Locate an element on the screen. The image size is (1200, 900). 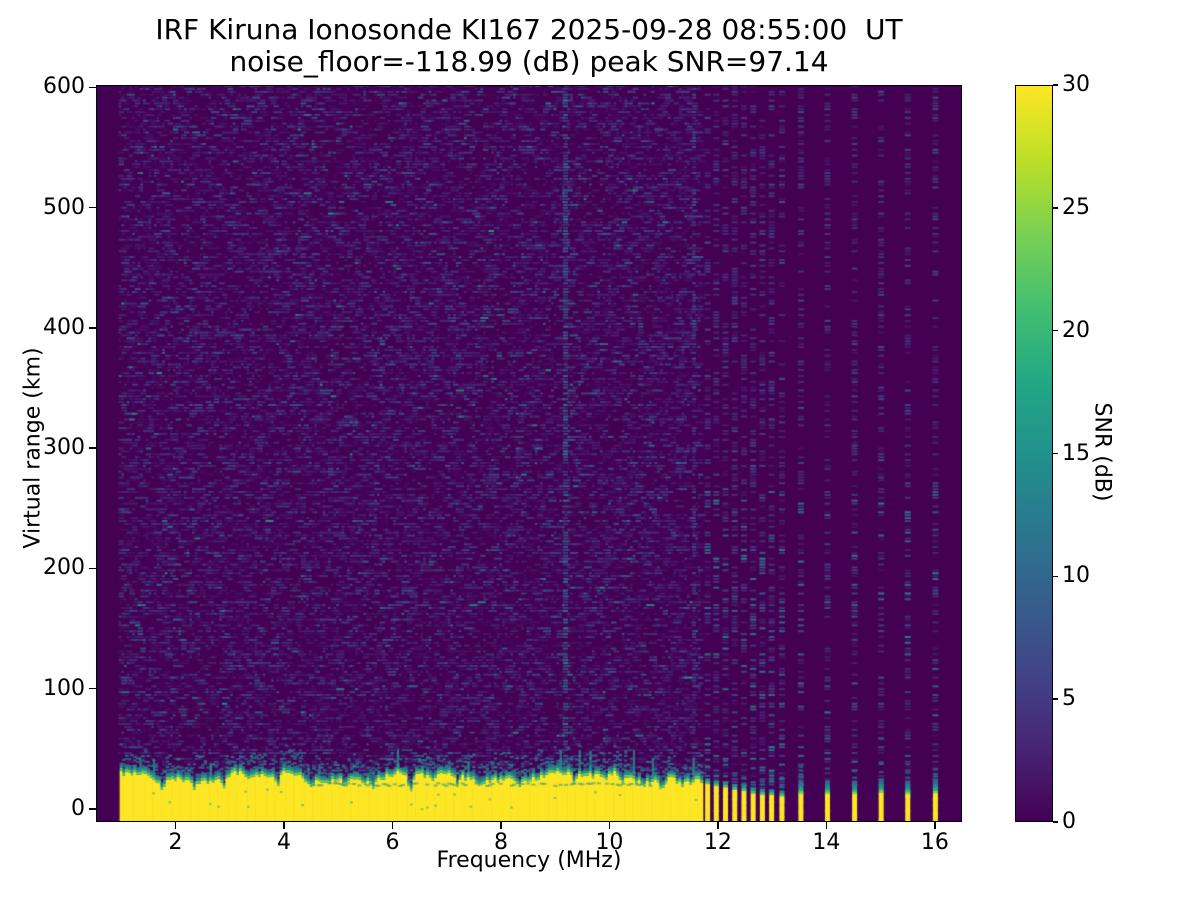
y-tick-label: 200 is located at coordinates (64, 568).